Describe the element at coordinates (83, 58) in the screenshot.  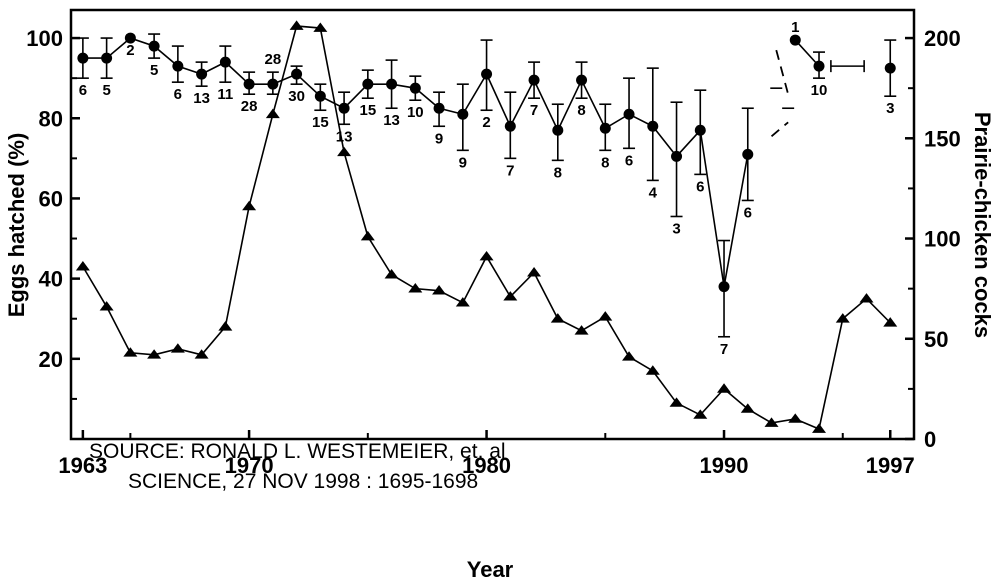
I see `eggs-point-1963` at that location.